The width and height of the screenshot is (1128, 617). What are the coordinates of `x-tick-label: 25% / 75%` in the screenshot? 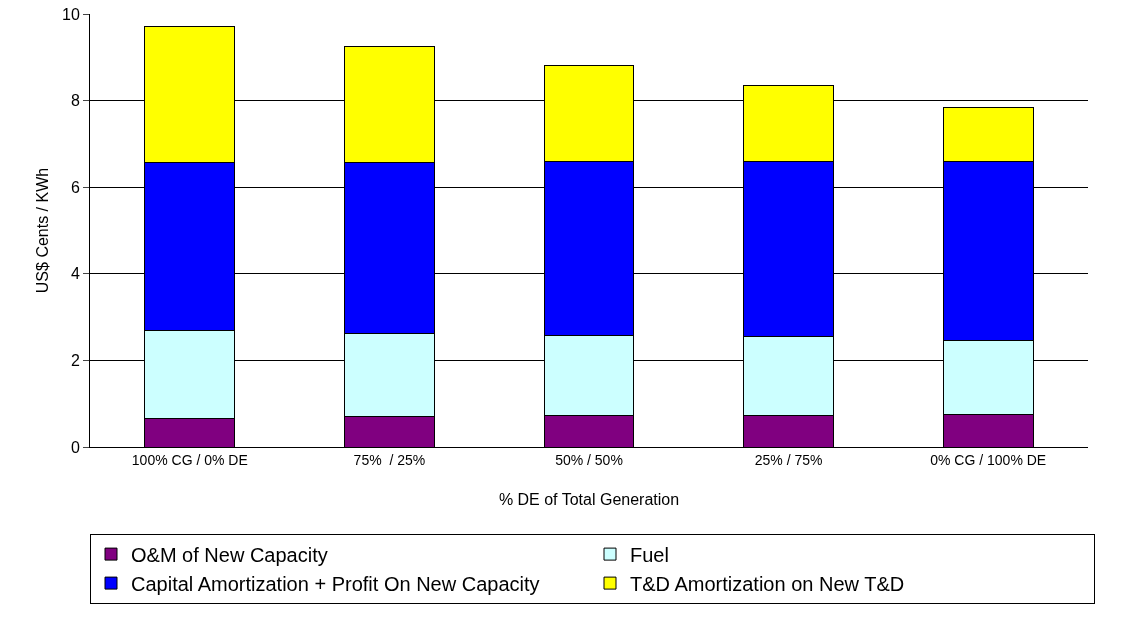 It's located at (788, 459).